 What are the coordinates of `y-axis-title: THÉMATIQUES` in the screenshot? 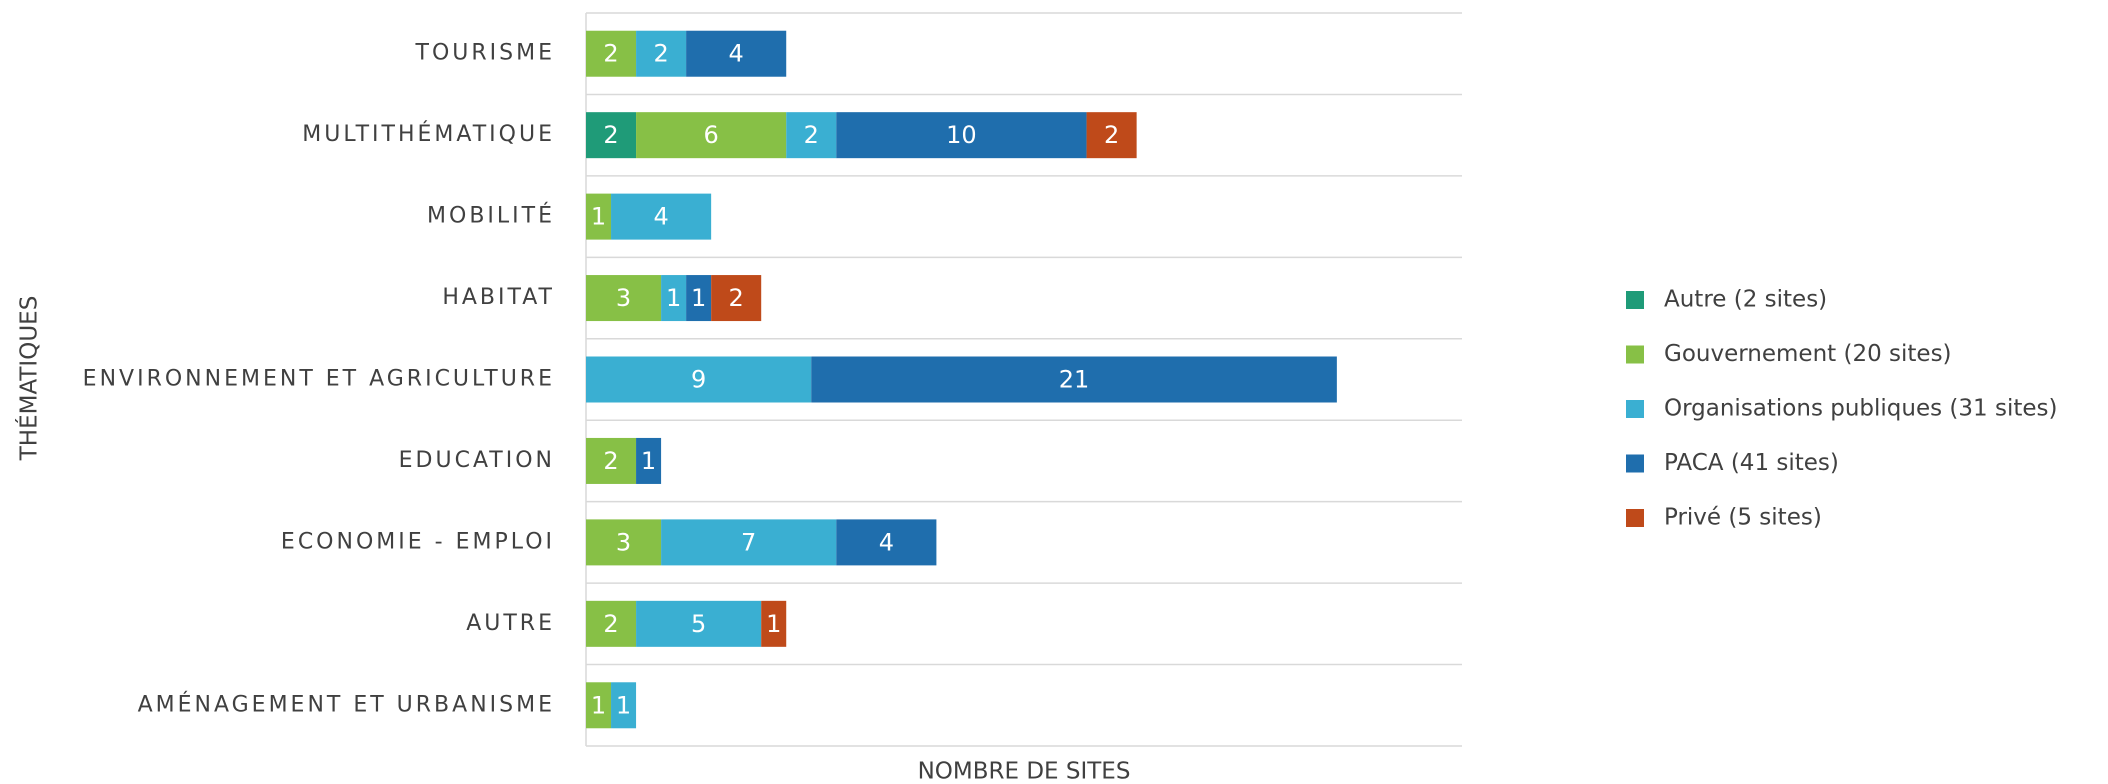 It's located at (29, 379).